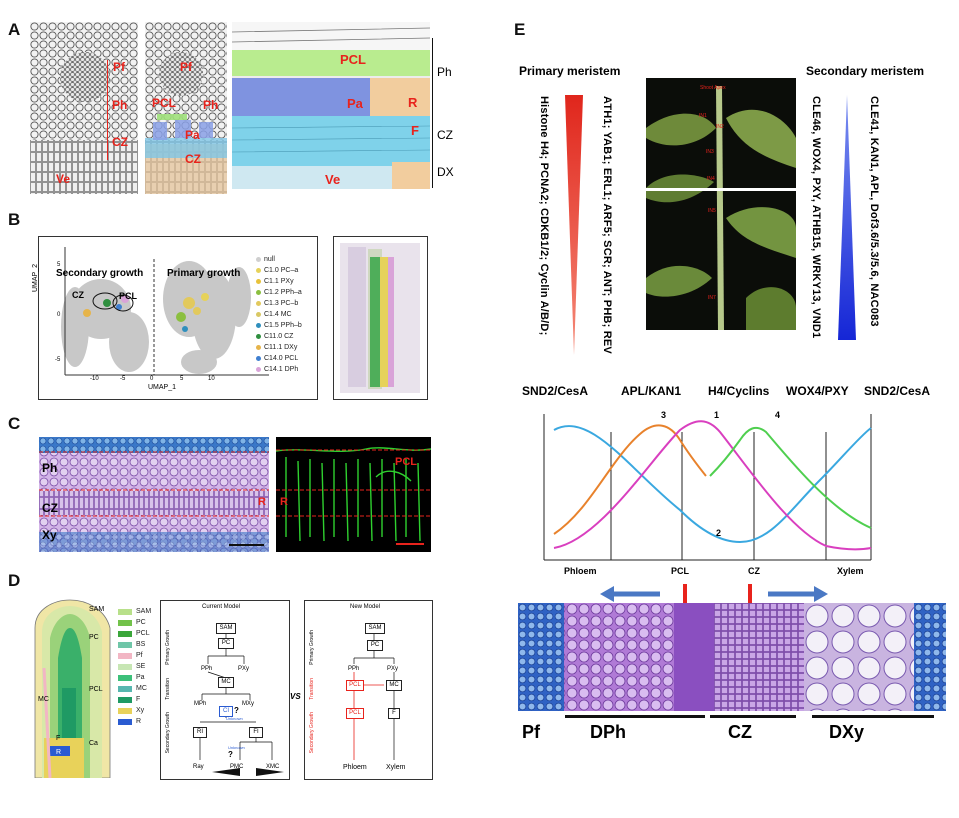  I want to click on d-current-fi-node: FI, so click(256, 732).